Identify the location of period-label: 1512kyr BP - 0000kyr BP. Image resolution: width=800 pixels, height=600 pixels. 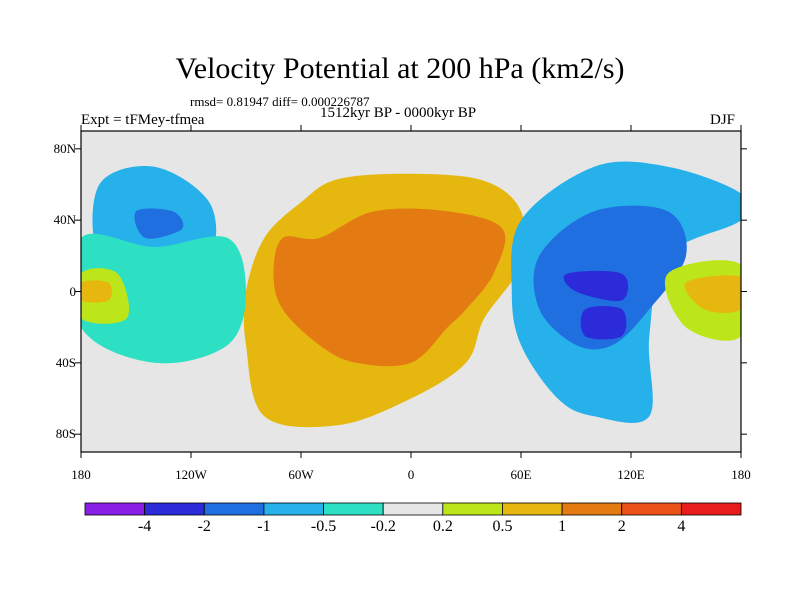
(398, 113).